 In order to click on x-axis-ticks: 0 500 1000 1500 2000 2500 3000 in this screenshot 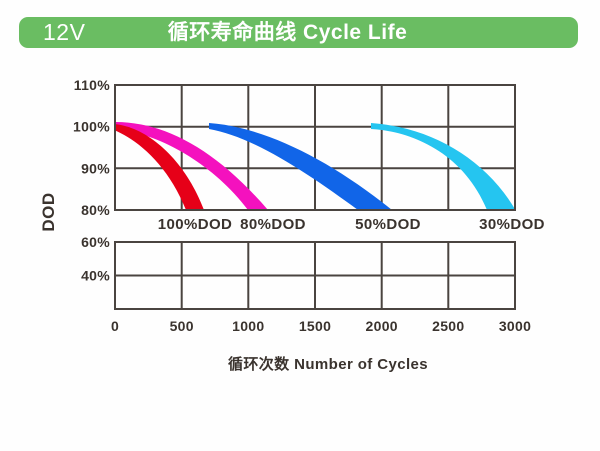, I will do `click(321, 326)`.